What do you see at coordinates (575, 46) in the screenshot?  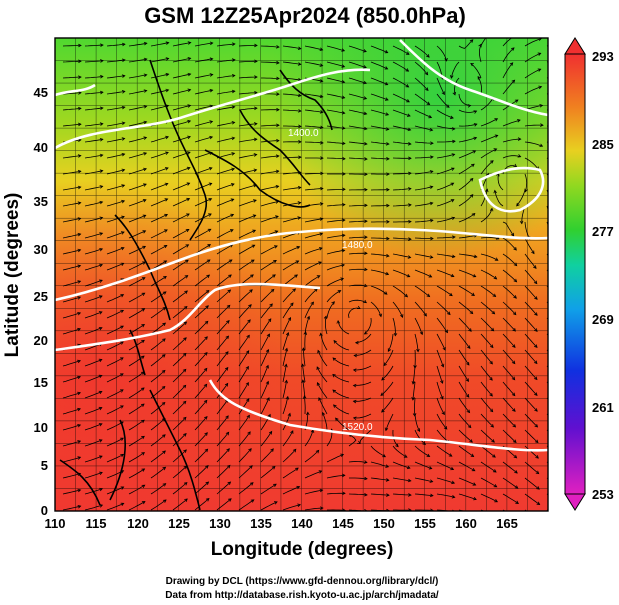 I see `colorbar-top-arrow` at bounding box center [575, 46].